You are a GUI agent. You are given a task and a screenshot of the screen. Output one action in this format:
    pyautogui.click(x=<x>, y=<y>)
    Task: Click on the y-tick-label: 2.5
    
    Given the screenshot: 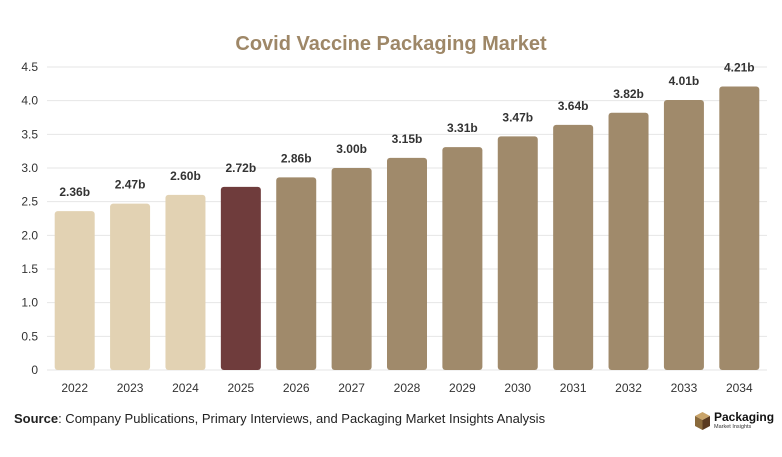 What is the action you would take?
    pyautogui.click(x=29, y=202)
    